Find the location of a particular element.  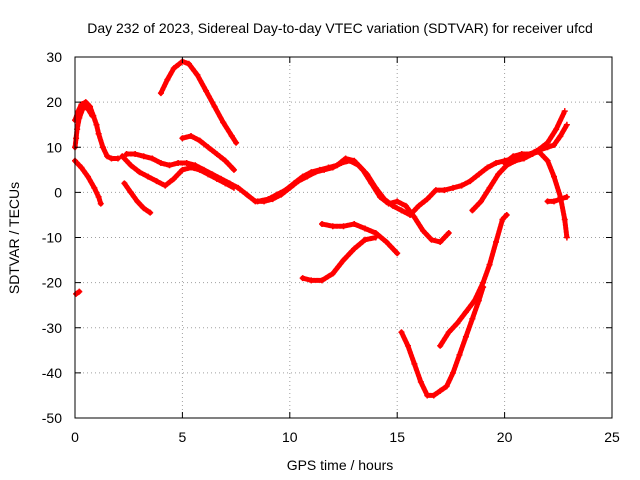

series-arc-i is located at coordinates (208, 152).